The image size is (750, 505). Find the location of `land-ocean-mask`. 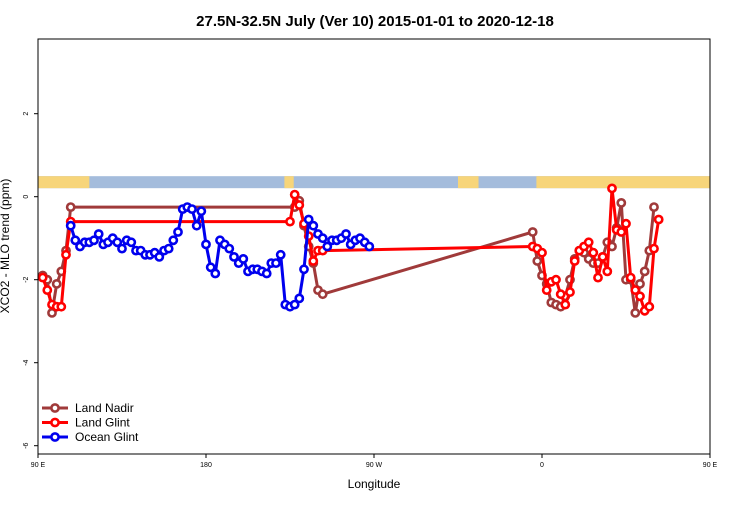

land-ocean-mask is located at coordinates (374, 182).